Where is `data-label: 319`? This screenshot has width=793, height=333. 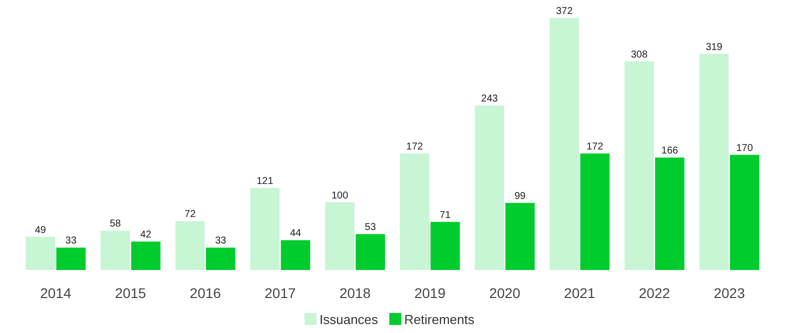 data-label: 319 is located at coordinates (714, 47).